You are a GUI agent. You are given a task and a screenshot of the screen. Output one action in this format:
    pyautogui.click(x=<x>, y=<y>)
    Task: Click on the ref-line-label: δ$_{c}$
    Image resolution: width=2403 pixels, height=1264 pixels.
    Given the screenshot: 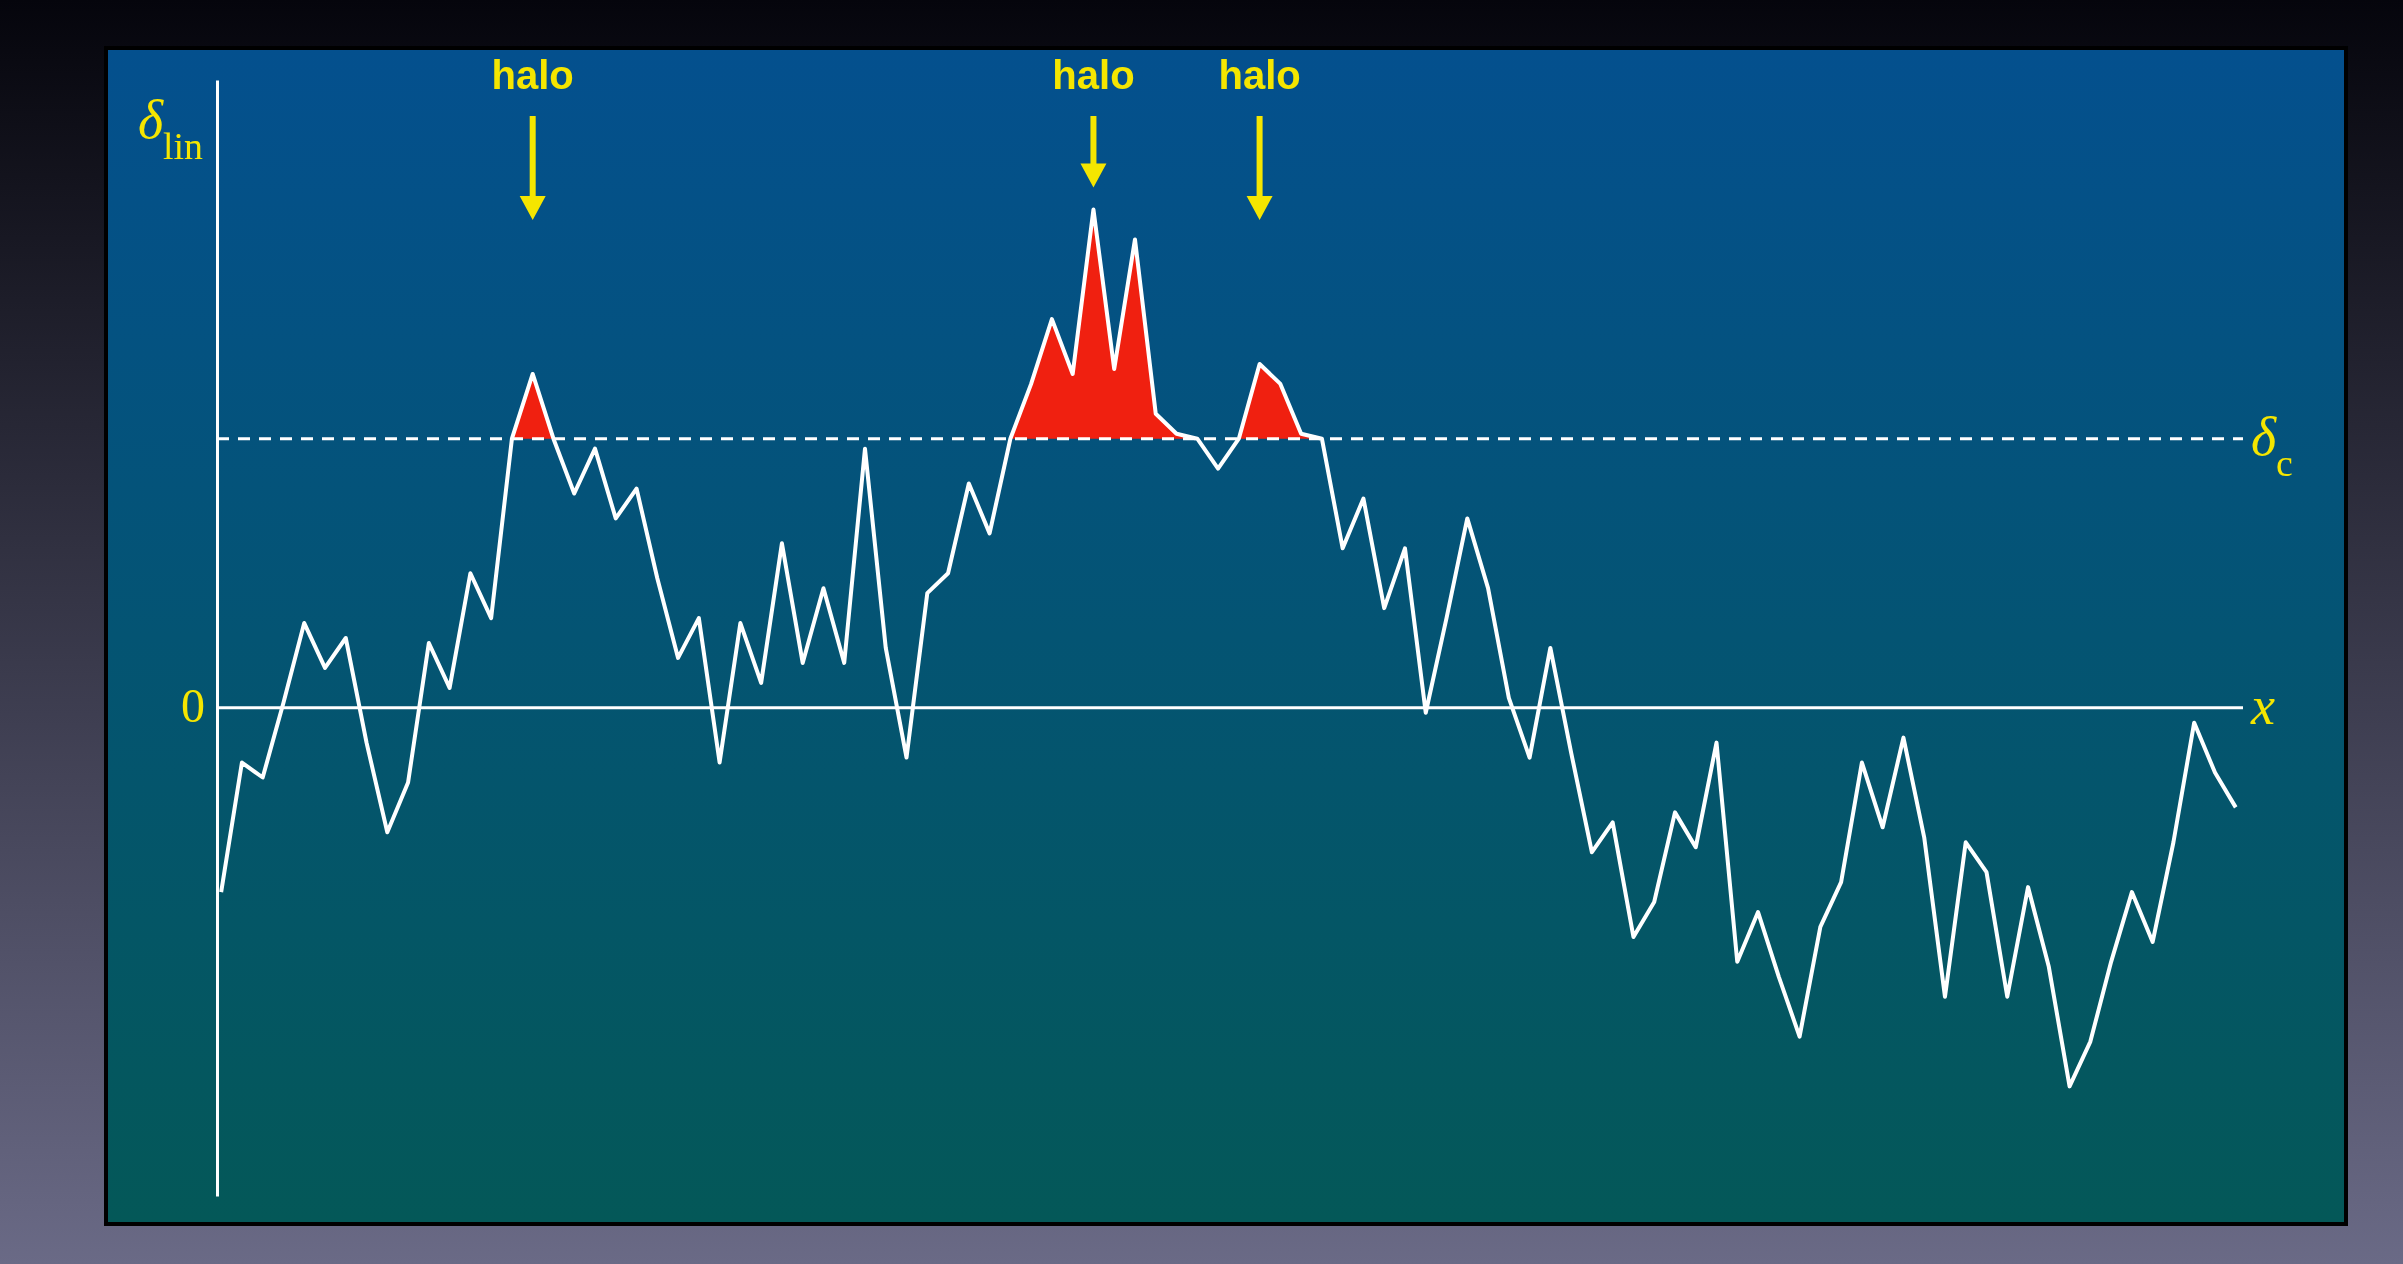 What is the action you would take?
    pyautogui.click(x=2272, y=445)
    